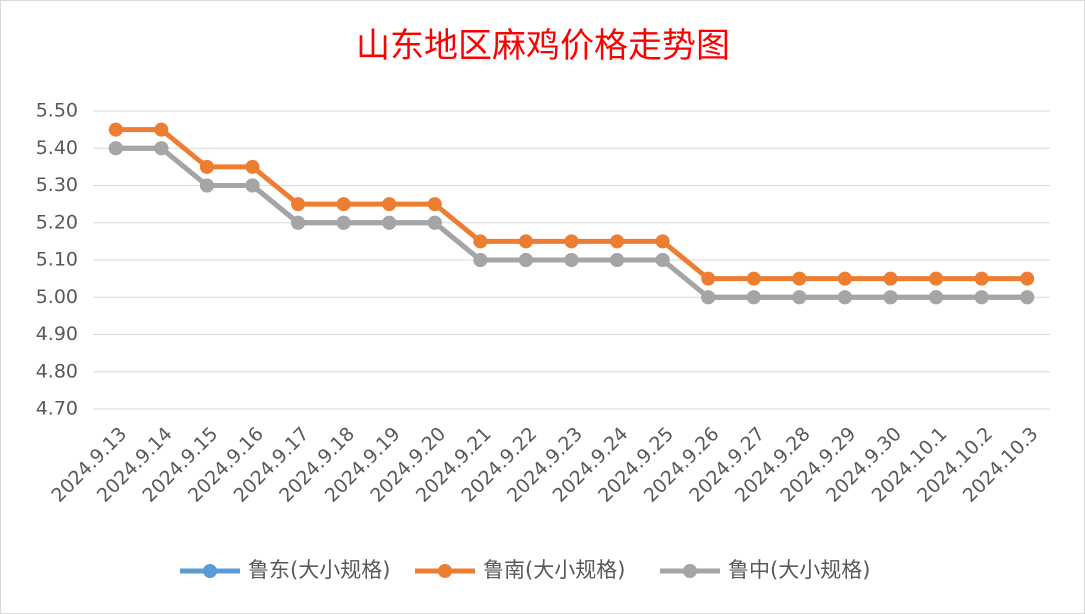 The width and height of the screenshot is (1085, 614). Describe the element at coordinates (57, 111) in the screenshot. I see `y-tick-label: 5.50` at that location.